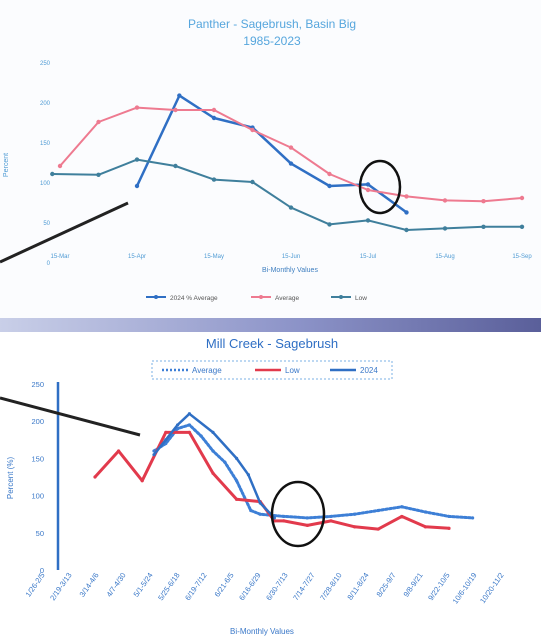 This screenshot has height=638, width=541. Describe the element at coordinates (34, 585) in the screenshot. I see `mill-creek-x-tick-label: 1/26-2/5` at that location.